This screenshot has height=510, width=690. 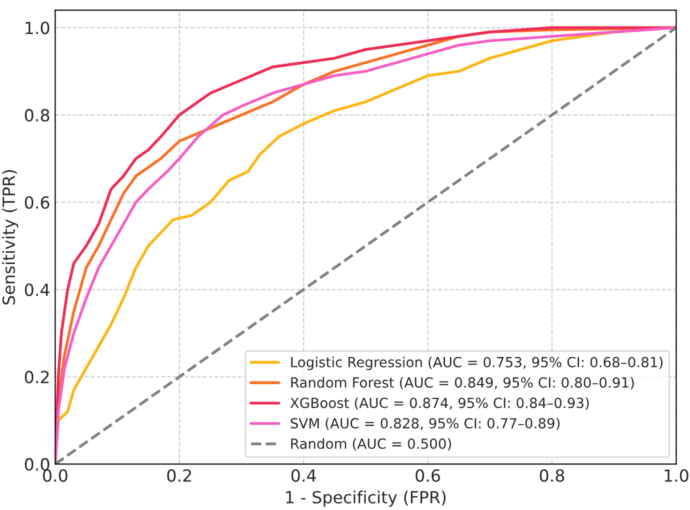 What do you see at coordinates (676, 475) in the screenshot?
I see `x-tick-label: 1.0` at bounding box center [676, 475].